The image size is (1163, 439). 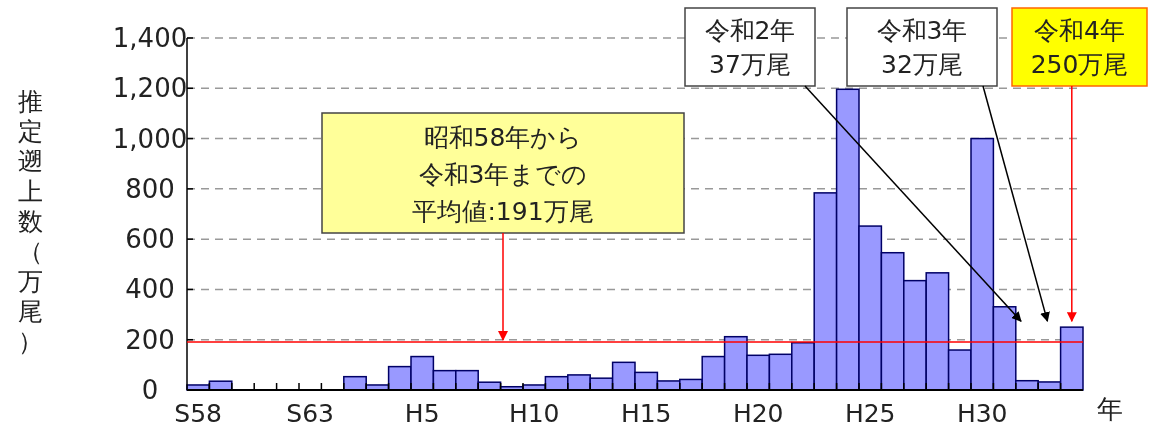 What do you see at coordinates (534, 413) in the screenshot?
I see `x-tick-label: H10` at bounding box center [534, 413].